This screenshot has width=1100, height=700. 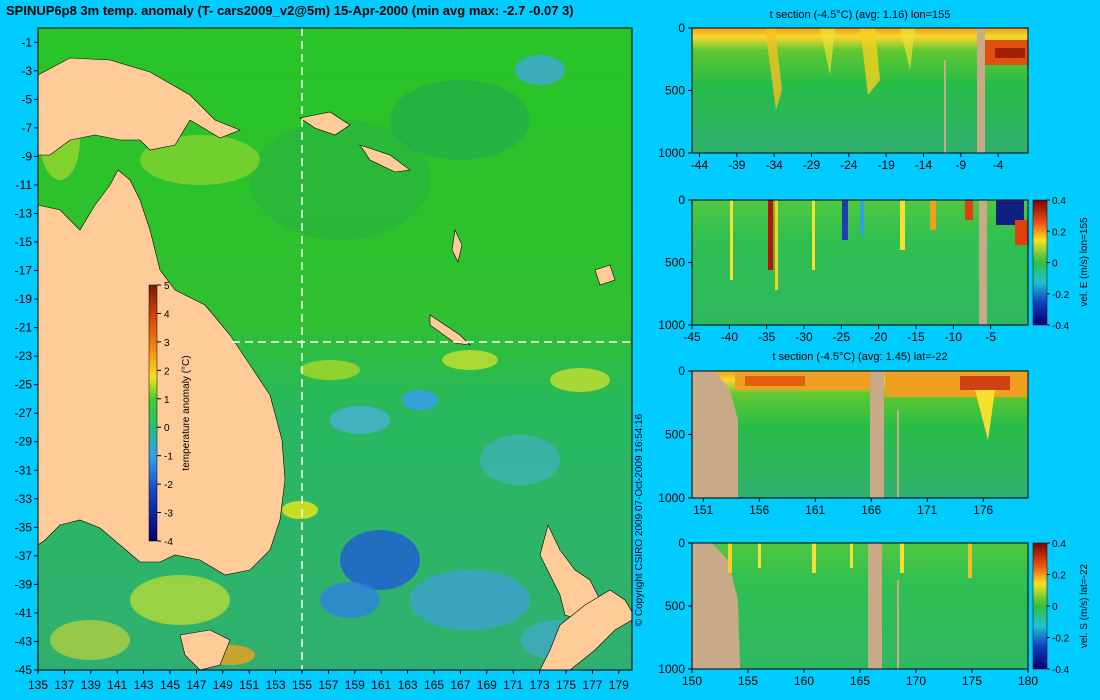 I want to click on map-y-tick-label: -25, so click(x=24, y=385).